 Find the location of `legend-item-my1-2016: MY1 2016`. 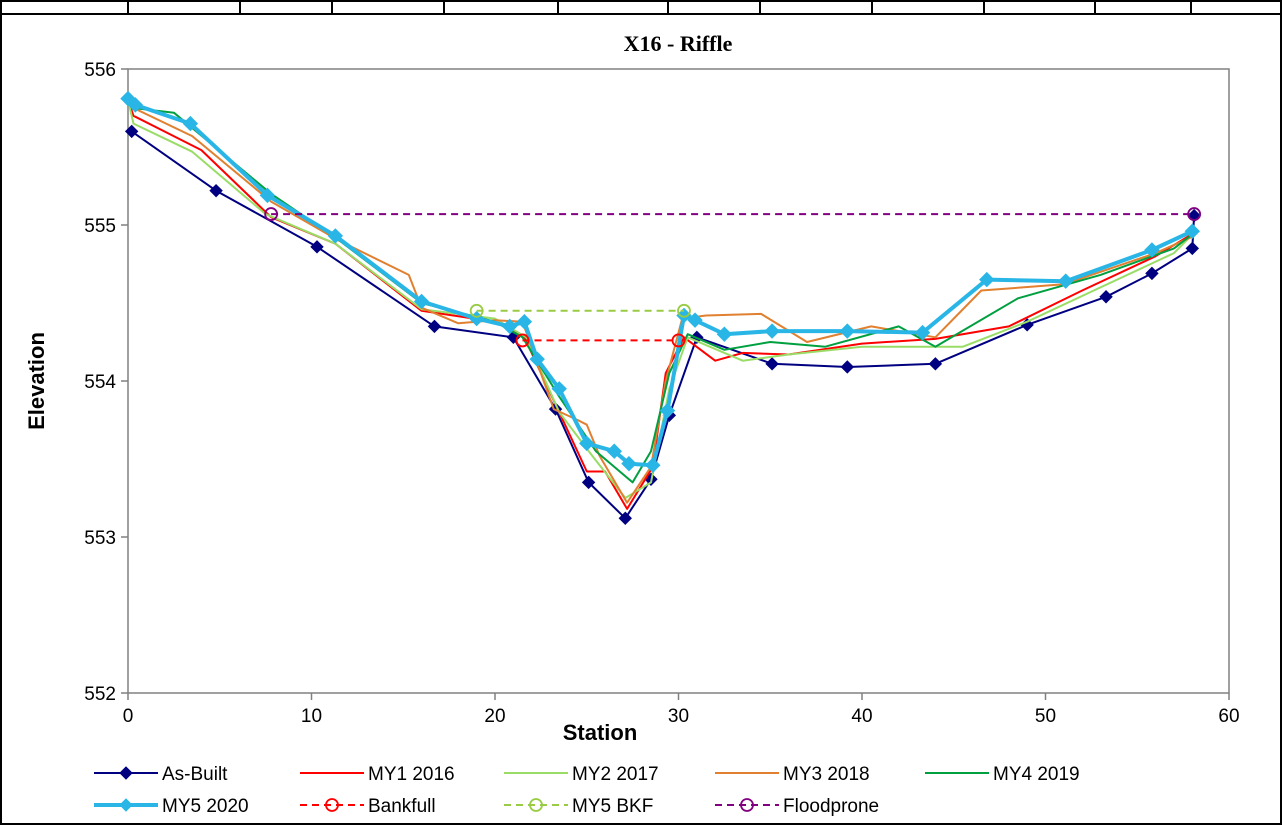

legend-item-my1-2016: MY1 2016 is located at coordinates (377, 774).